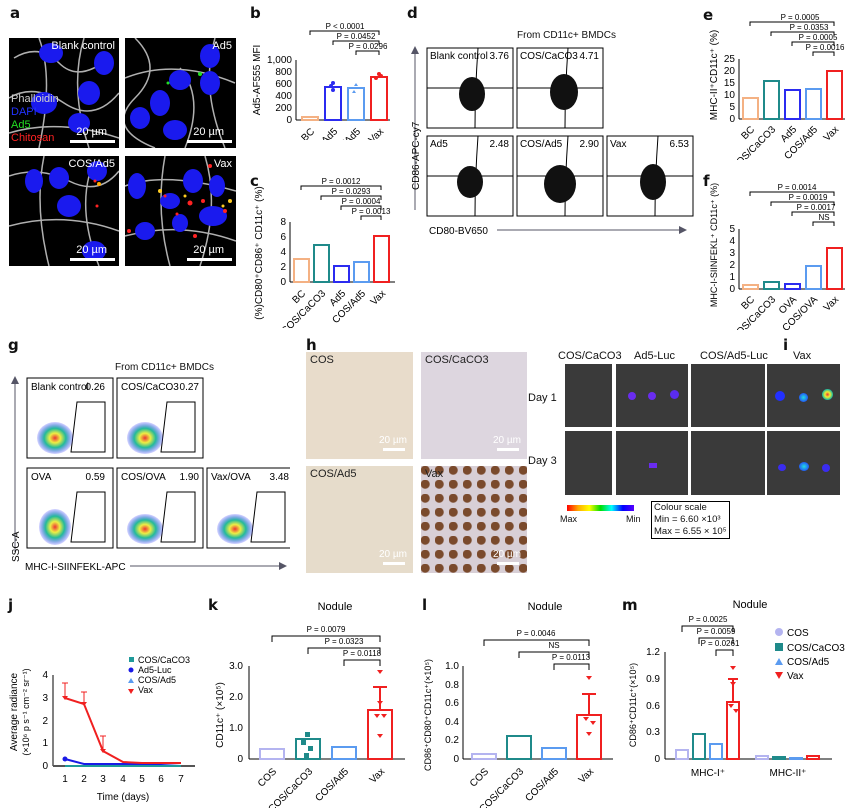  Describe the element at coordinates (618, 144) in the screenshot. I see `plot-title: Vax` at that location.